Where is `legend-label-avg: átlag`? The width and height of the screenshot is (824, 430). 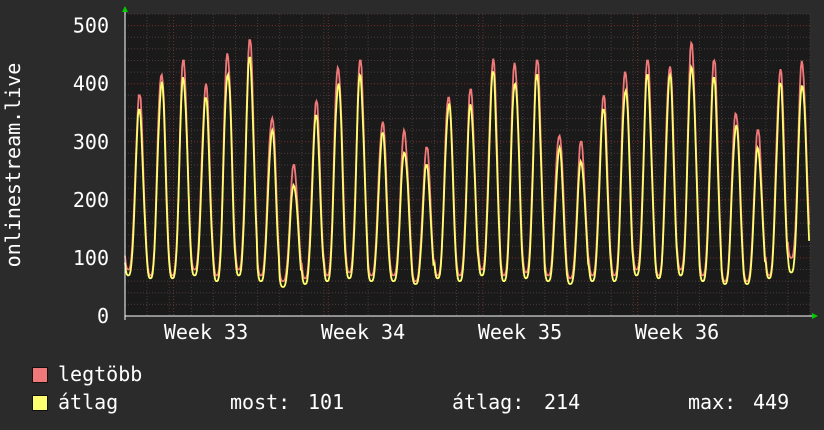 legend-label-avg: átlag is located at coordinates (88, 402).